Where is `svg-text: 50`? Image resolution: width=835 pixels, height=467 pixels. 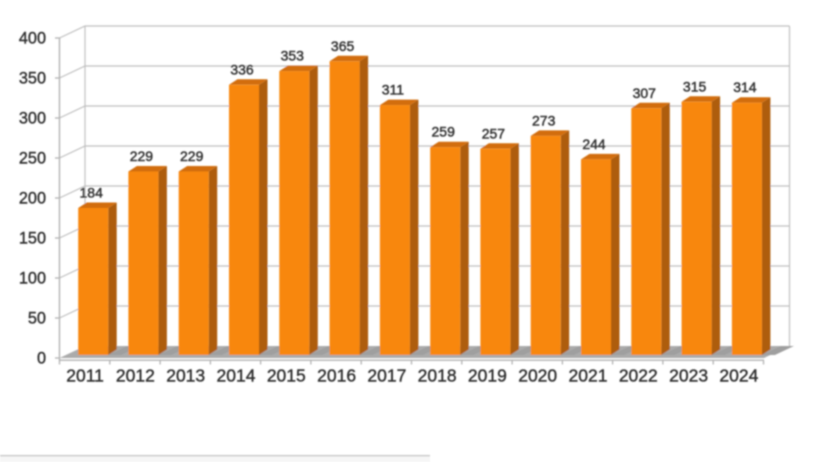
svg-text: 50 is located at coordinates (37, 319).